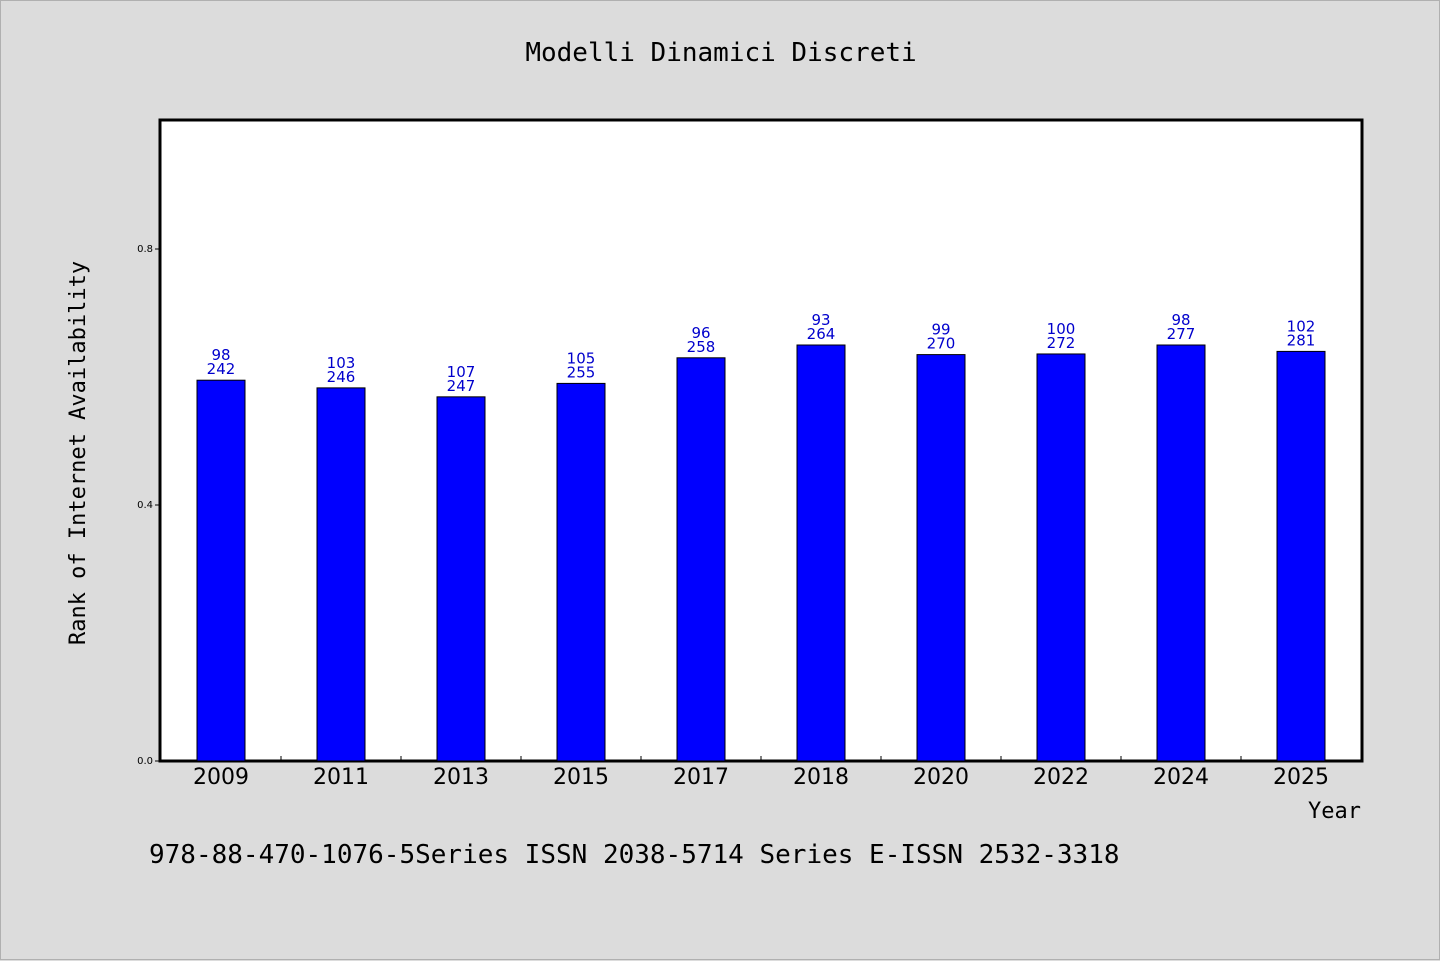 The width and height of the screenshot is (1440, 961). What do you see at coordinates (581, 372) in the screenshot?
I see `bar-label-bottom: 255` at bounding box center [581, 372].